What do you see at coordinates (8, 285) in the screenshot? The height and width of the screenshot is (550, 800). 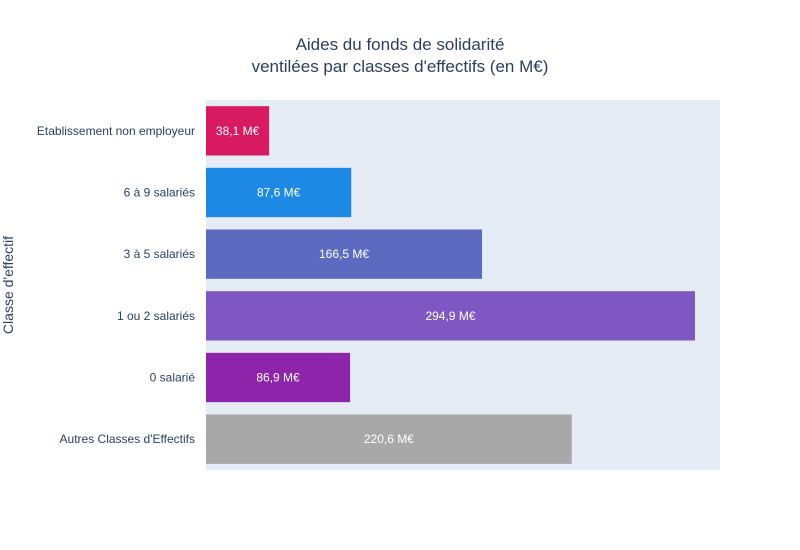 I see `y-axis-title: Classe d'effectif` at bounding box center [8, 285].